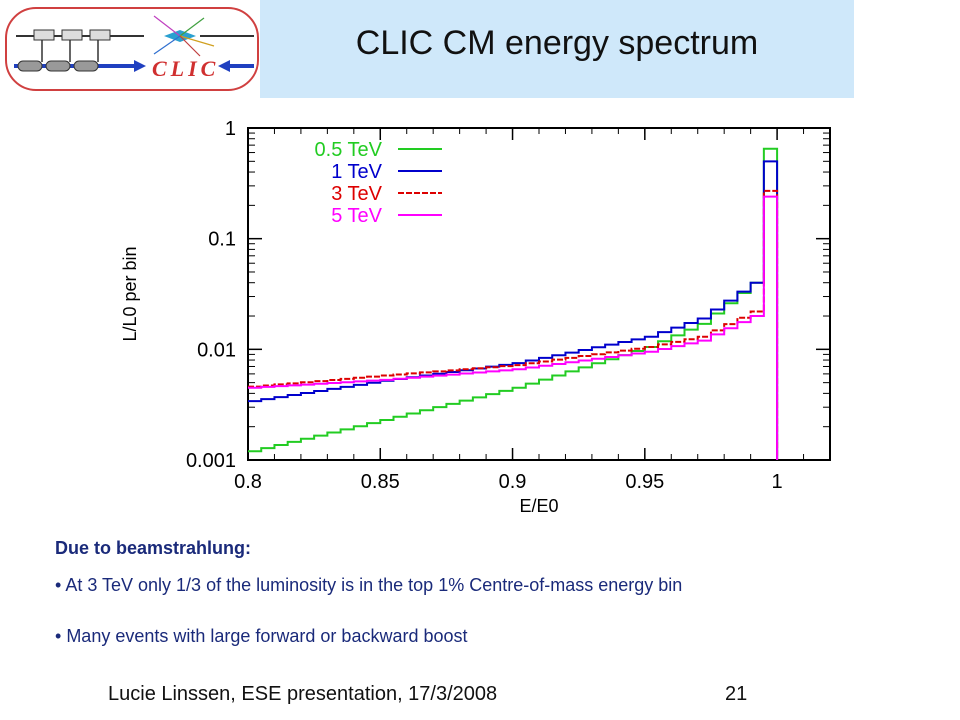 The width and height of the screenshot is (960, 720). What do you see at coordinates (130, 293) in the screenshot?
I see `y-axis-label: L/L0 per bin` at bounding box center [130, 293].